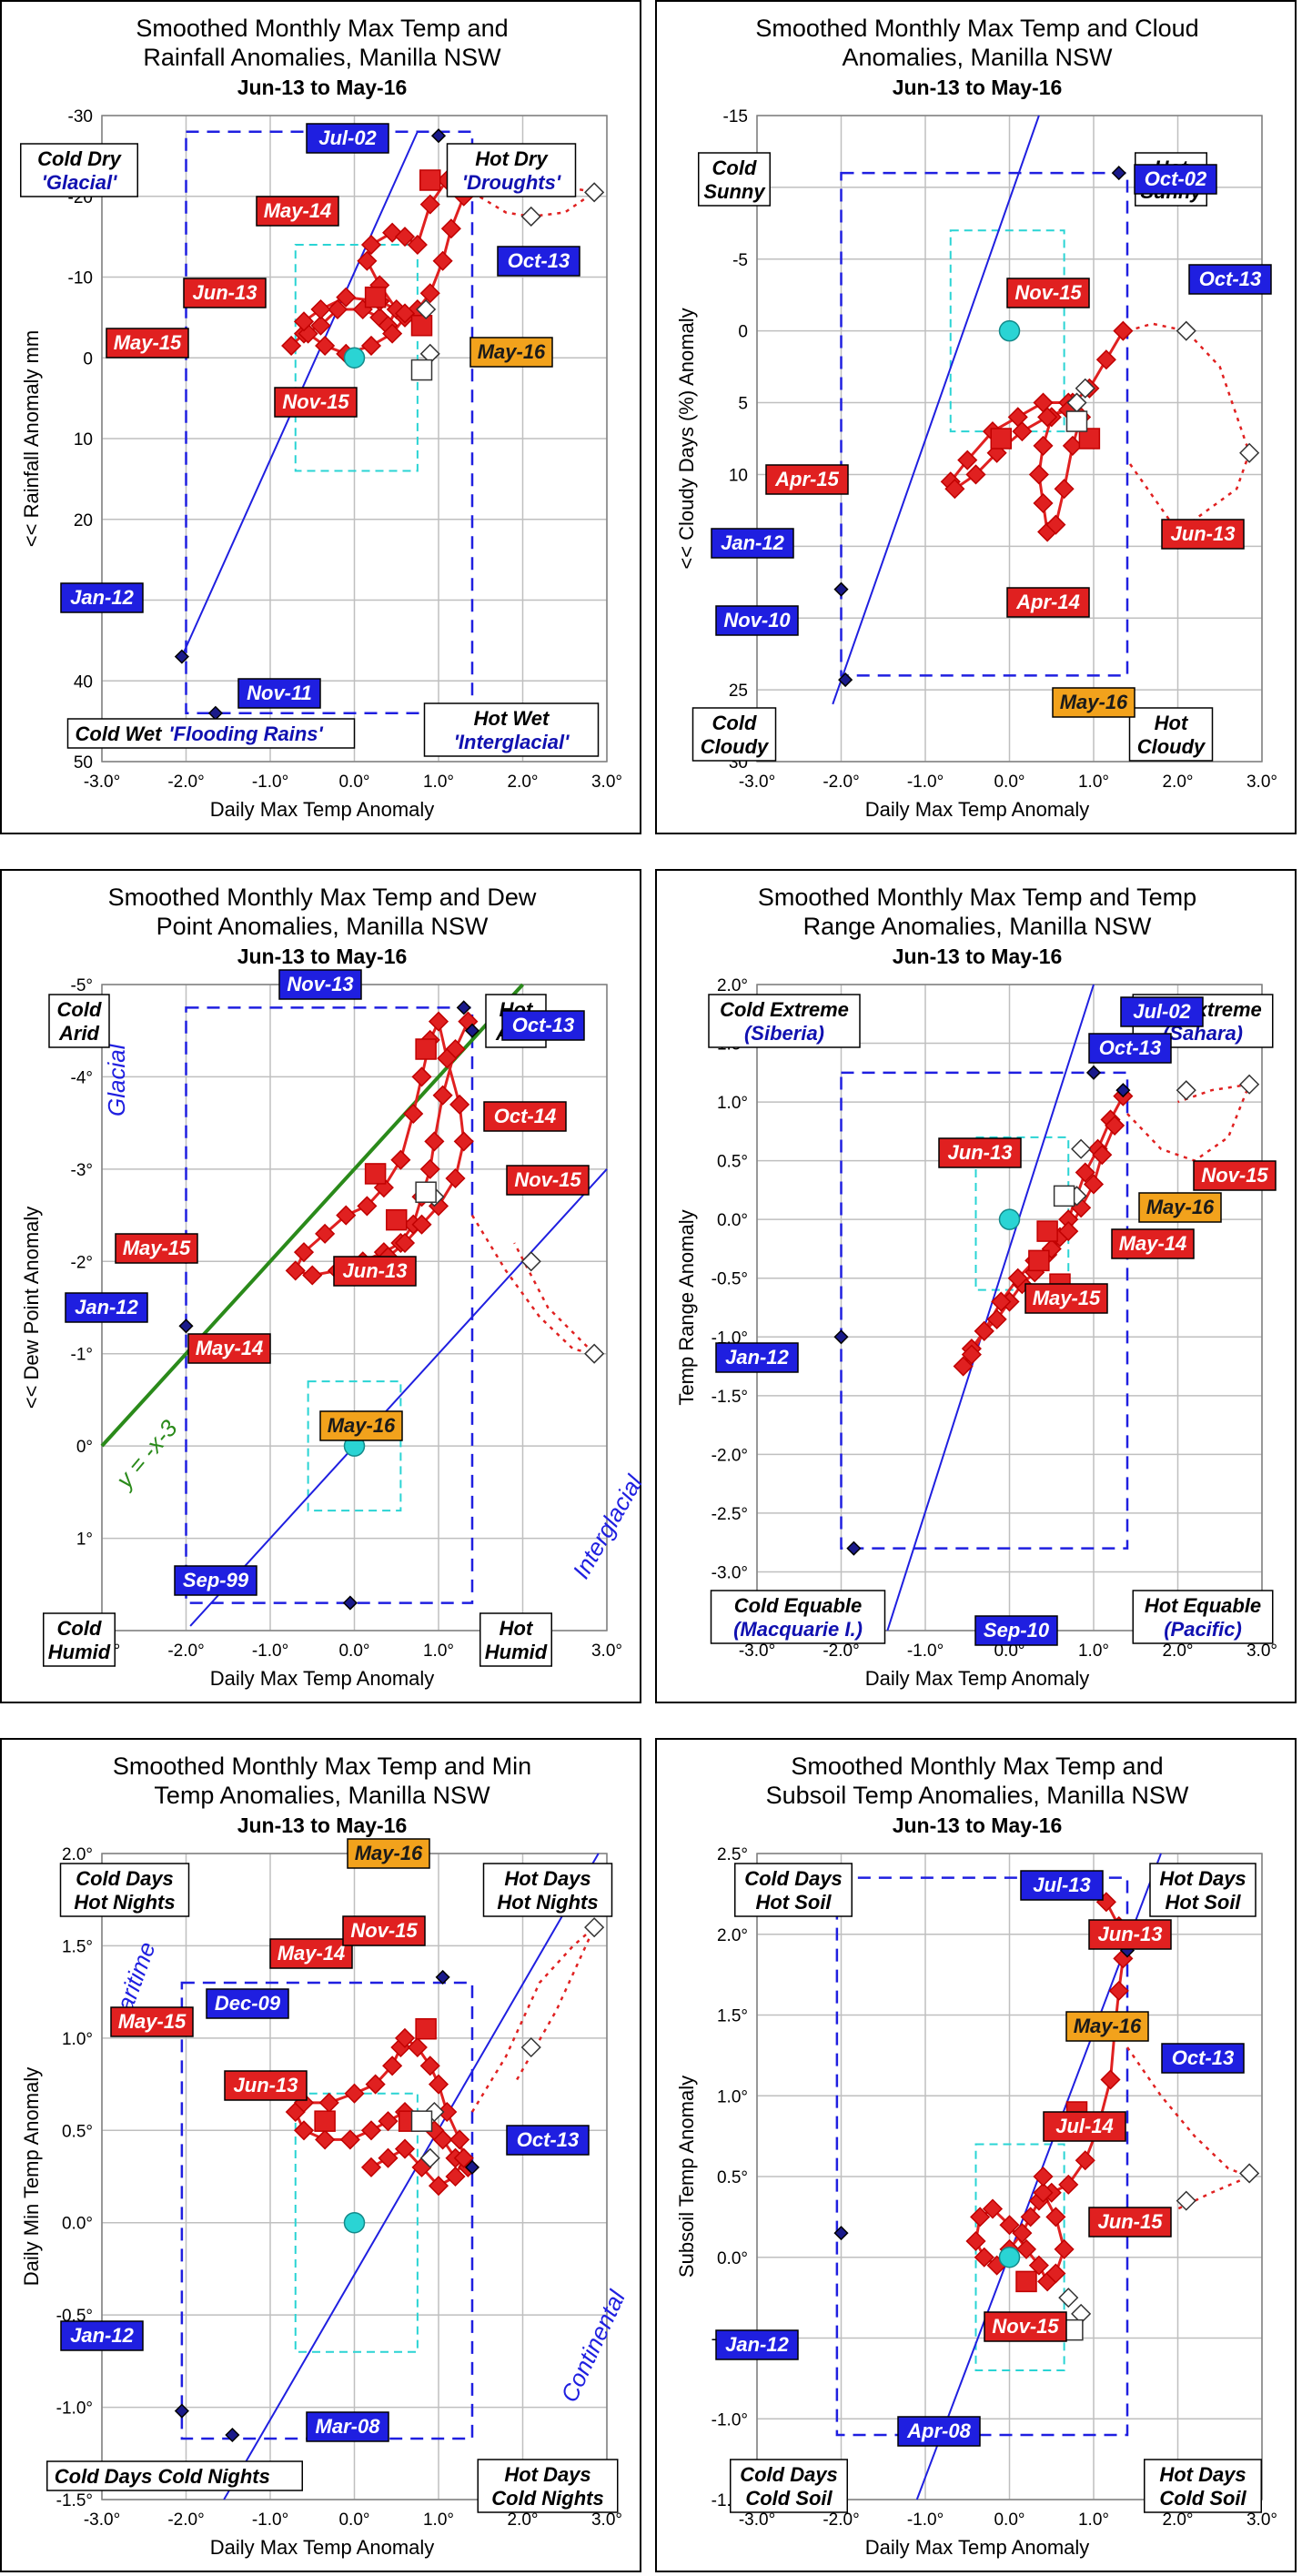  What do you see at coordinates (525, 1116) in the screenshot?
I see `callout-oct-14: Oct-14` at bounding box center [525, 1116].